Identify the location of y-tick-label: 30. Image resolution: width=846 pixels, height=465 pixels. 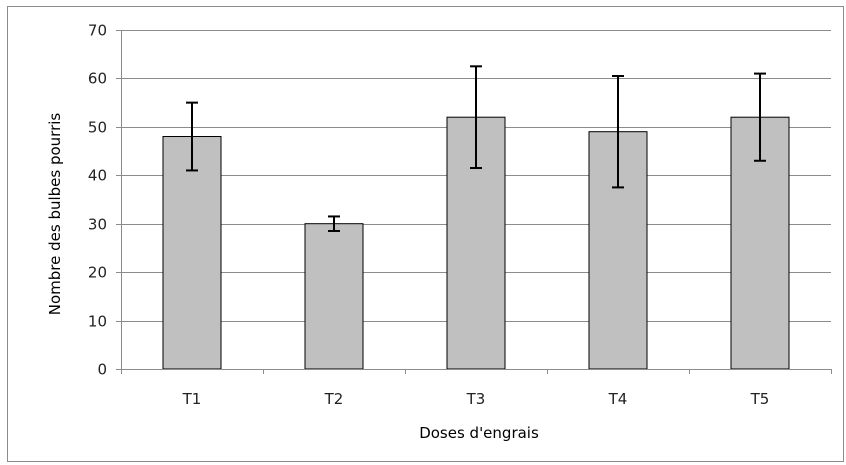
(97, 225).